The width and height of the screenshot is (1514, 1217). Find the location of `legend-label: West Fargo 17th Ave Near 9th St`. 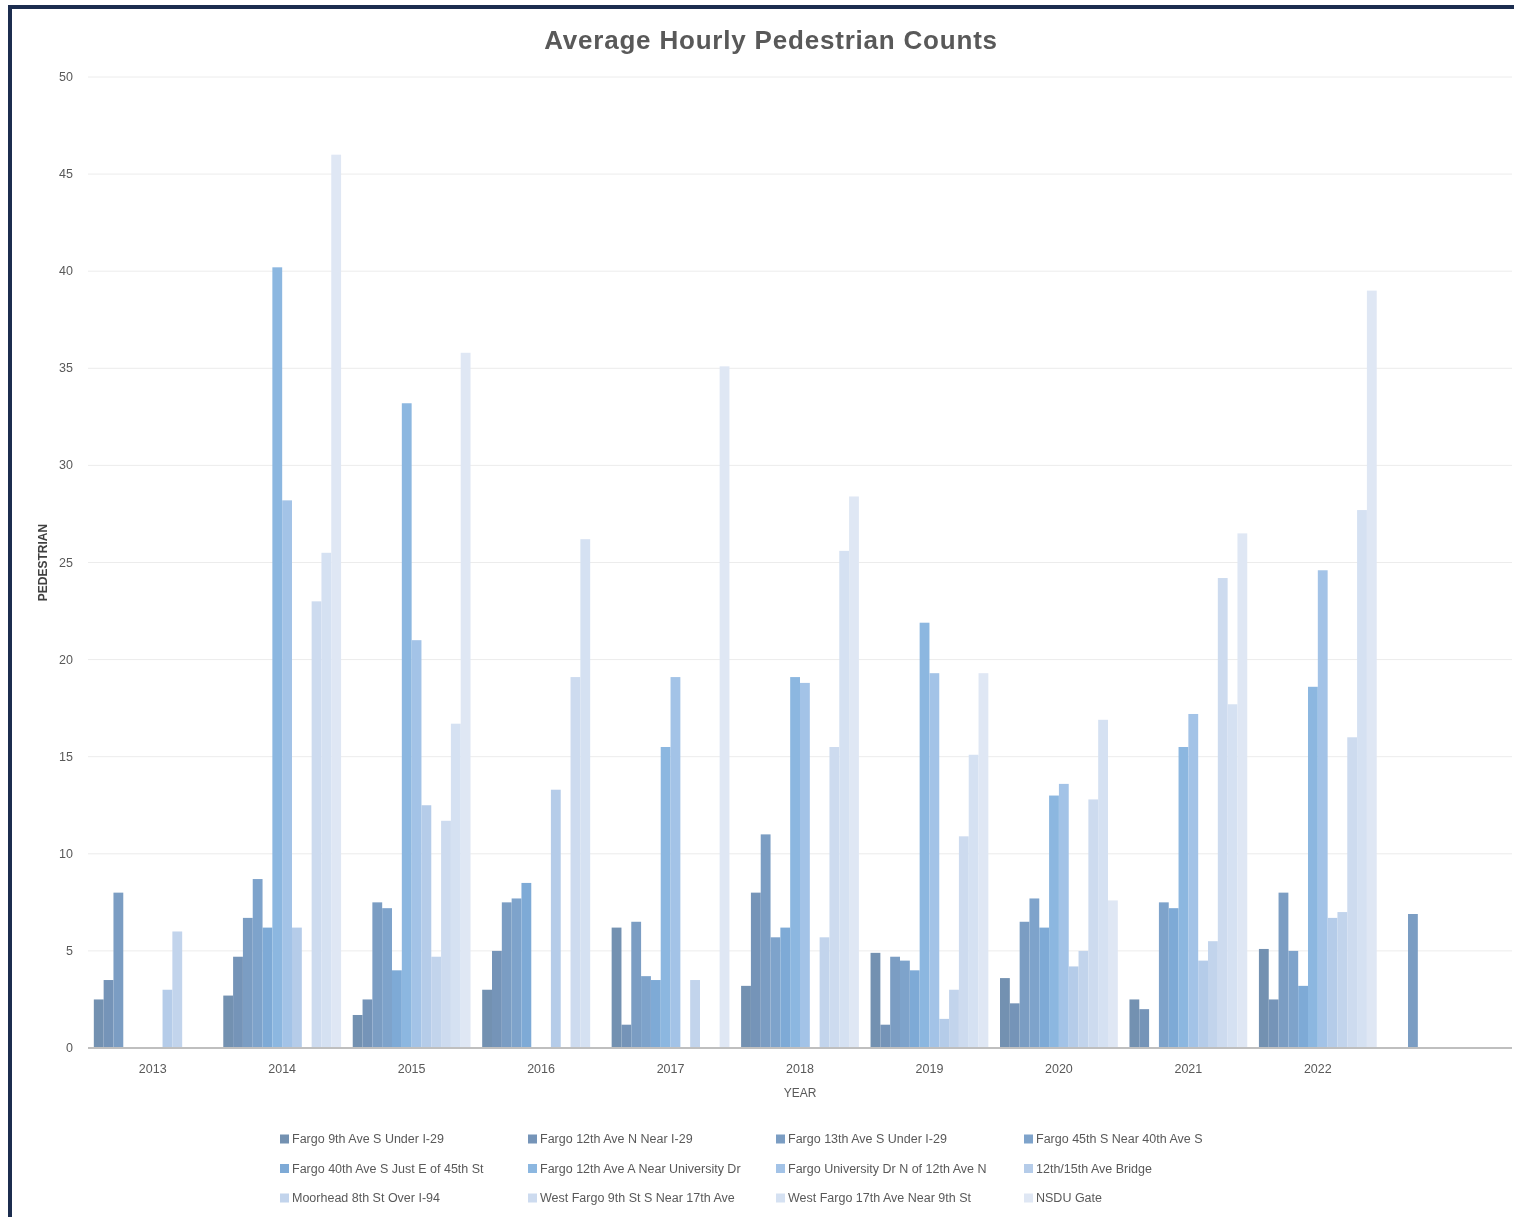

legend-label: West Fargo 17th Ave Near 9th St is located at coordinates (880, 1198).